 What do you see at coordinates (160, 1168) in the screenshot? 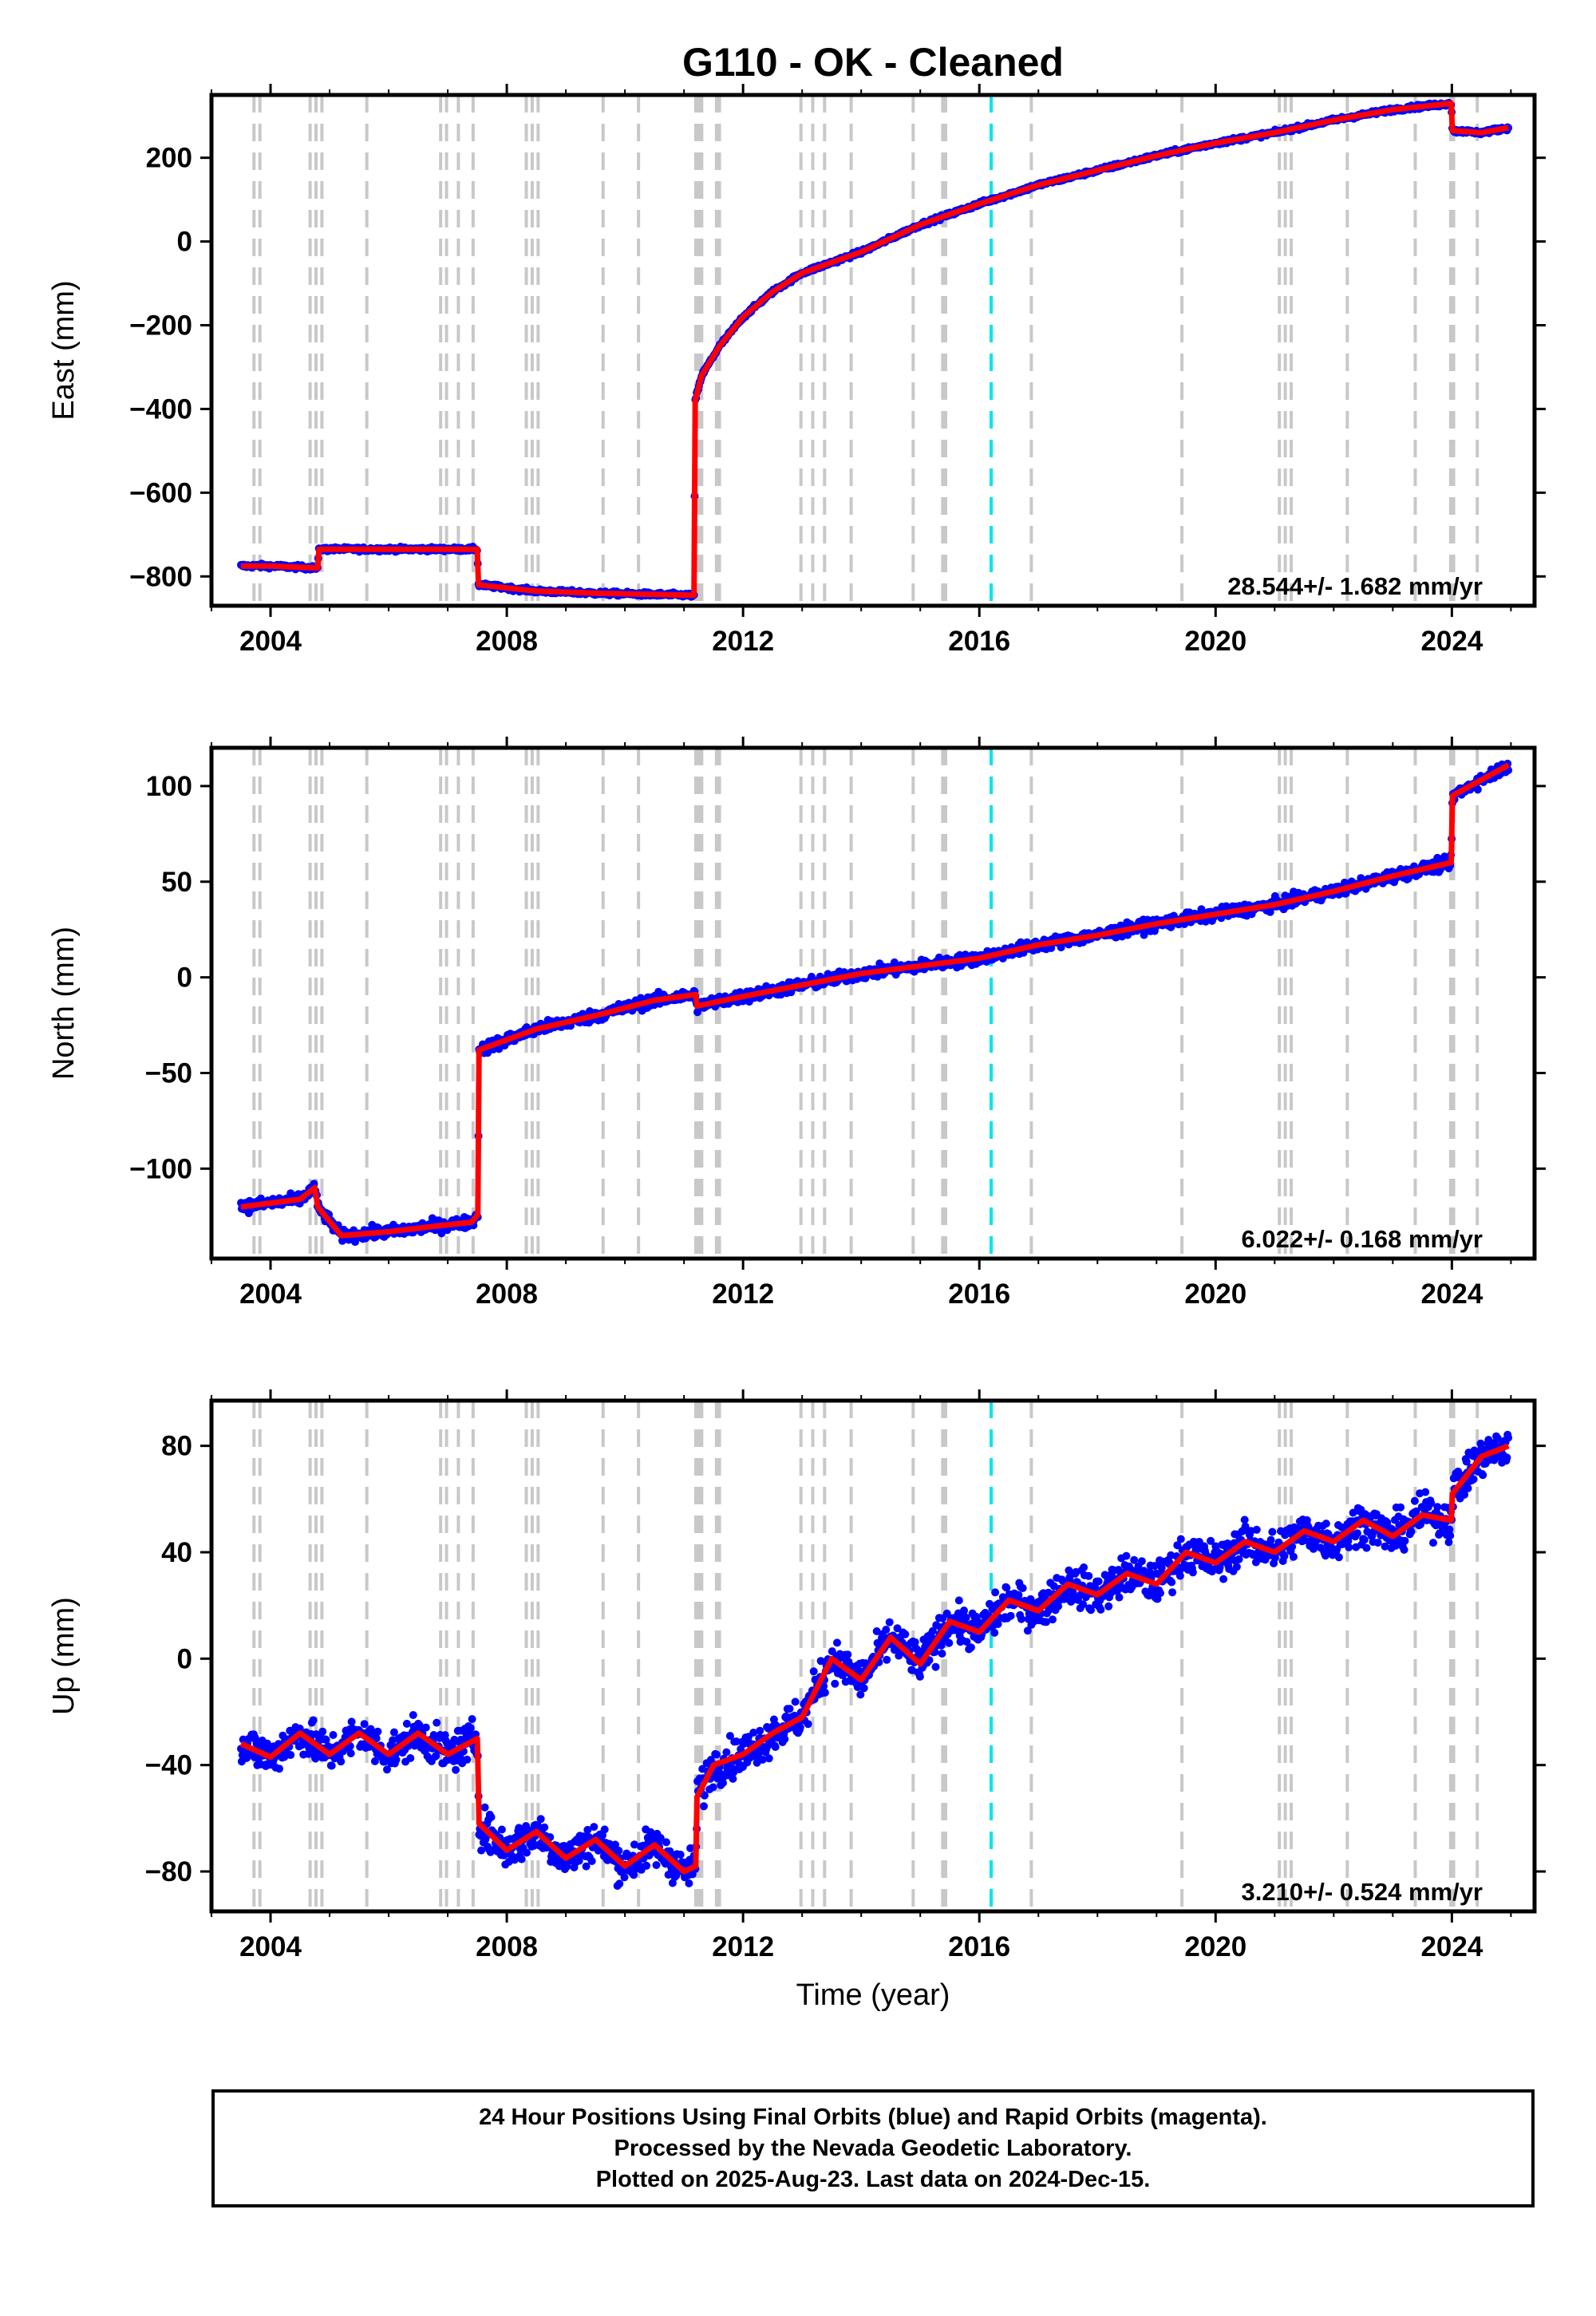
I see `y-tick-label: −100` at bounding box center [160, 1168].